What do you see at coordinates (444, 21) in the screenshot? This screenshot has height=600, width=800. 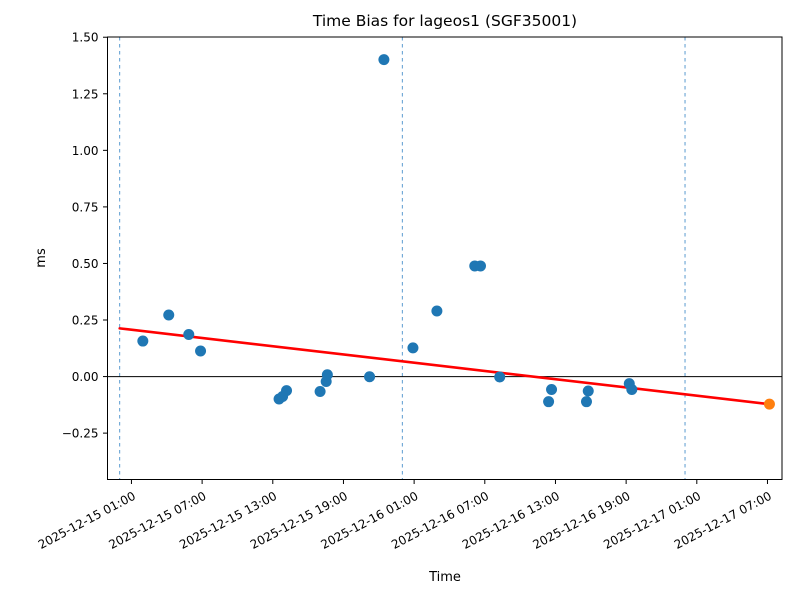 I see `chart-title: Time Bias for lageos1 (SGF35001)` at bounding box center [444, 21].